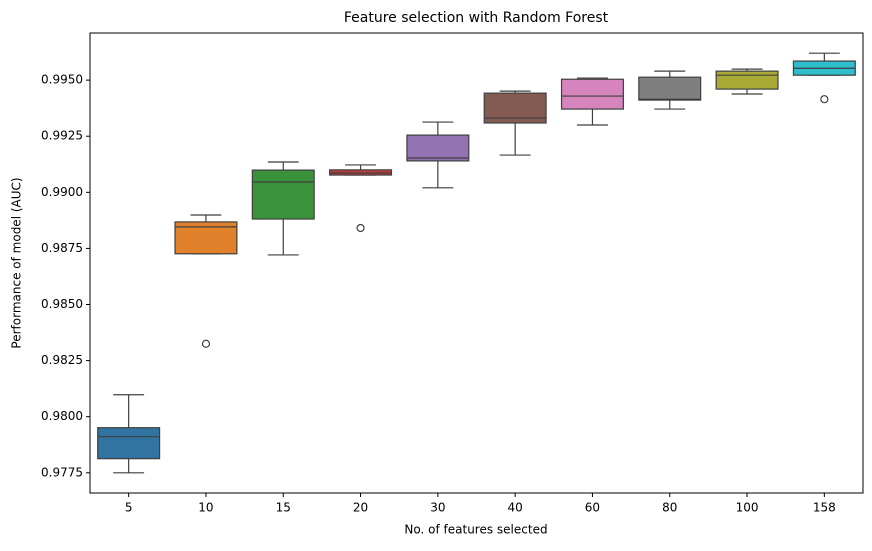 Image resolution: width=872 pixels, height=551 pixels. What do you see at coordinates (62, 304) in the screenshot?
I see `y-tick-label: 0.9850` at bounding box center [62, 304].